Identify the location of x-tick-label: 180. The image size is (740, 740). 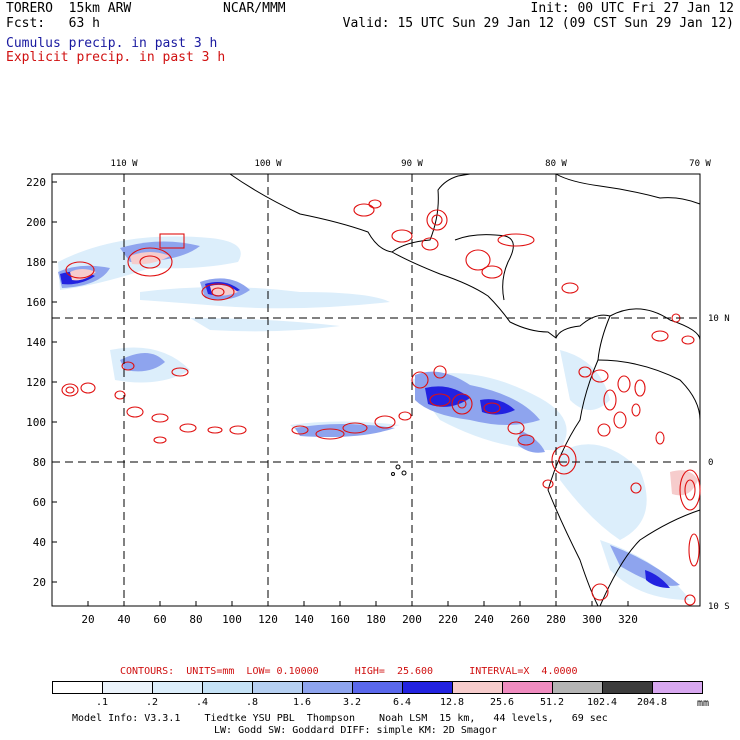
(376, 619).